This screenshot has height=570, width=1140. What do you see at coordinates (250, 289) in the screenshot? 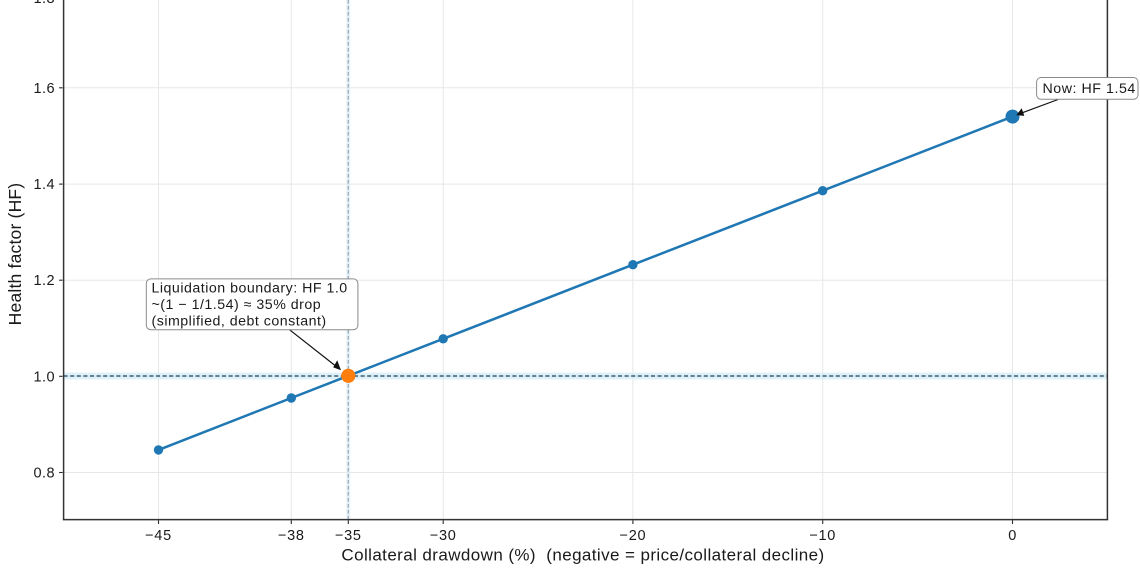
I see `svg-text: Liquidation boundary: HF 1.0` at bounding box center [250, 289].